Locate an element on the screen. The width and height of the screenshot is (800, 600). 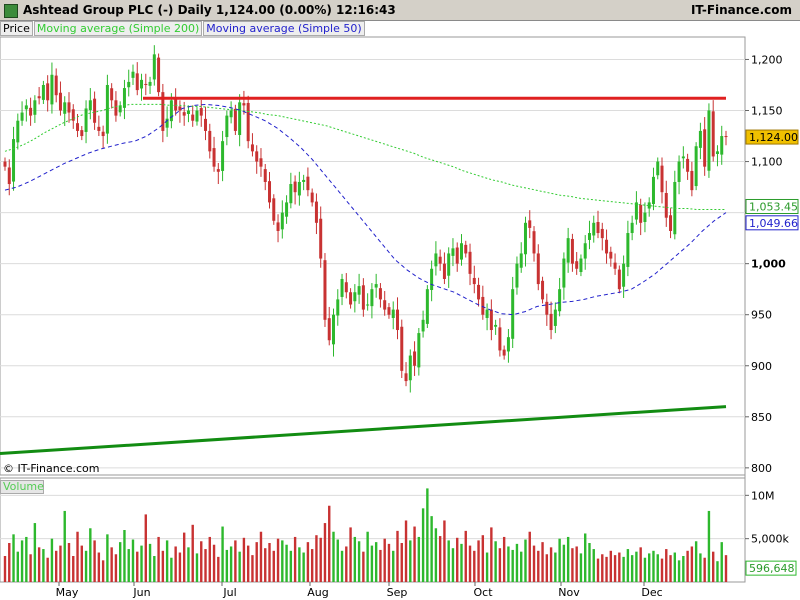
last-volume-label: 596,648 is located at coordinates (772, 568).